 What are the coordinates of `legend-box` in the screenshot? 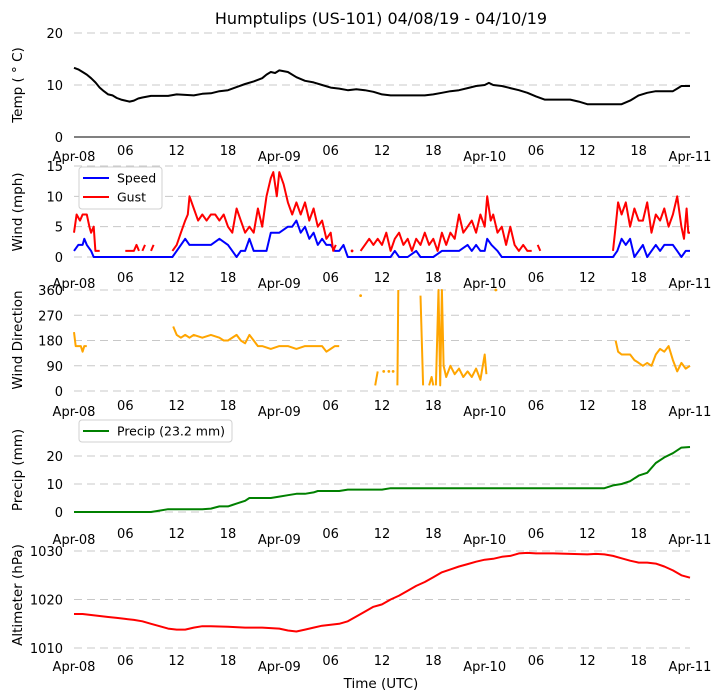 It's located at (155, 431).